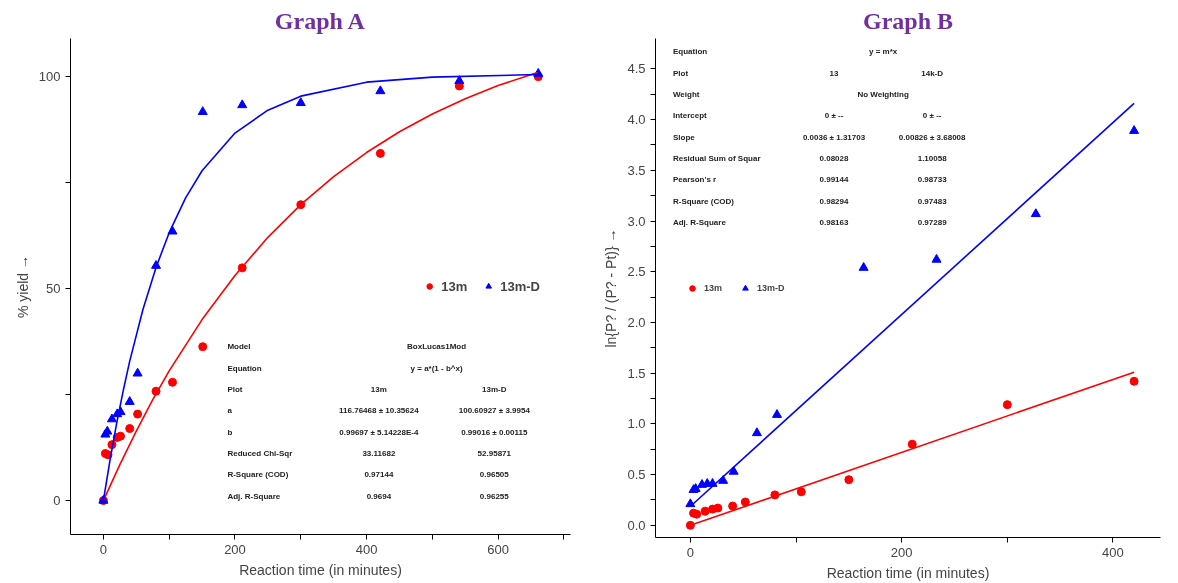 The width and height of the screenshot is (1178, 583). Describe the element at coordinates (320, 20) in the screenshot. I see `chart-title: Graph A` at that location.